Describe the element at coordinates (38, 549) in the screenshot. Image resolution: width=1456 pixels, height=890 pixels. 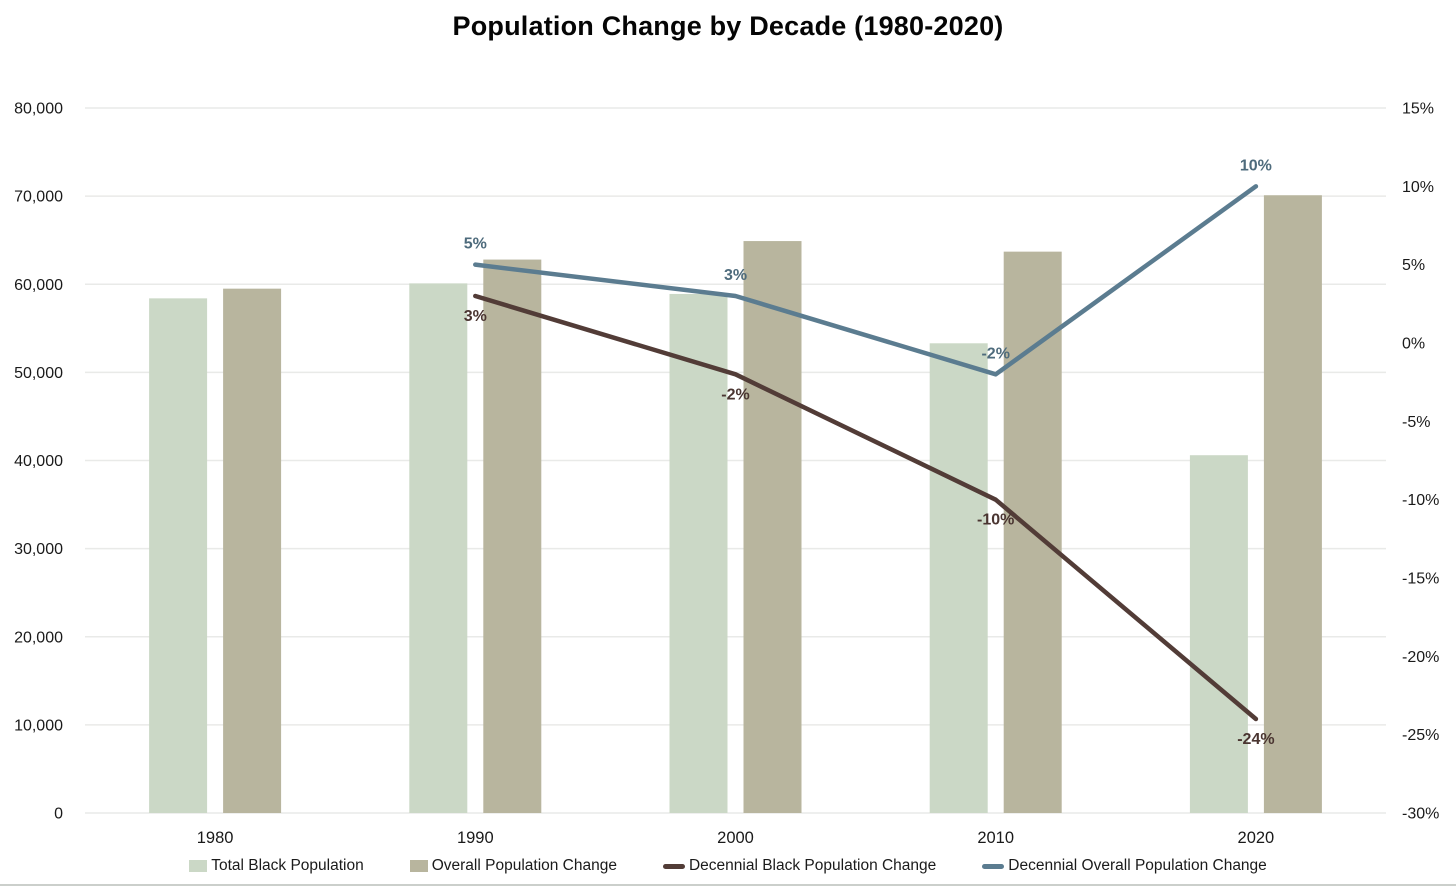
I see `left-axis-tick-label: 30,000` at that location.